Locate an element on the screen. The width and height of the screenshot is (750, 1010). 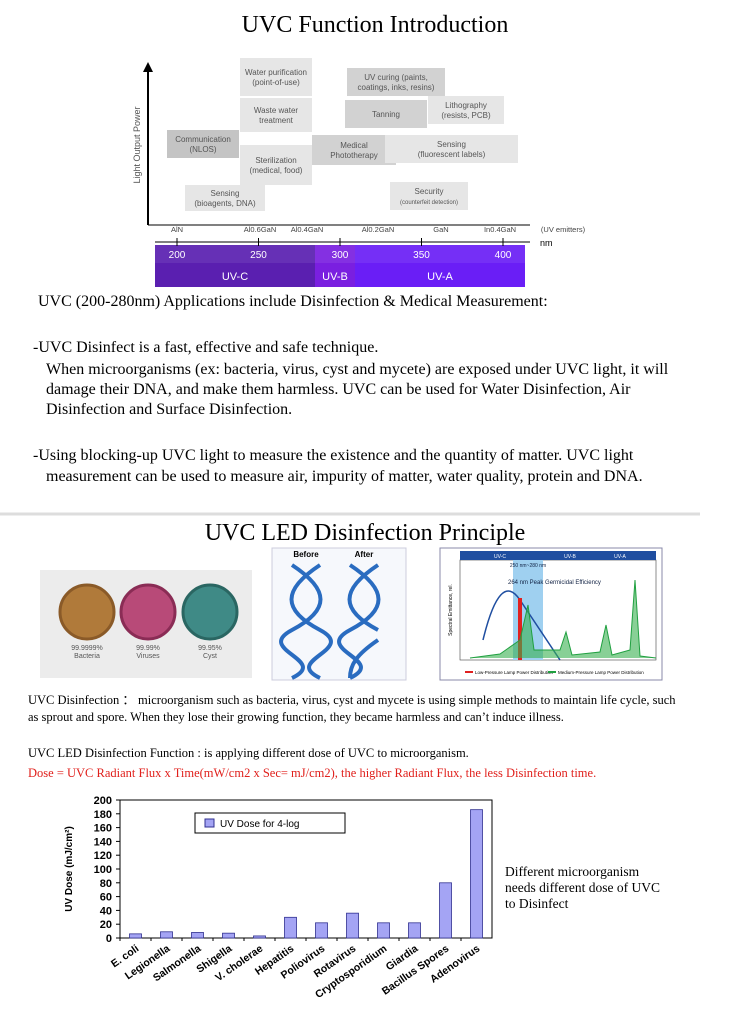
material-label: Al0.4GaN is located at coordinates (307, 229).